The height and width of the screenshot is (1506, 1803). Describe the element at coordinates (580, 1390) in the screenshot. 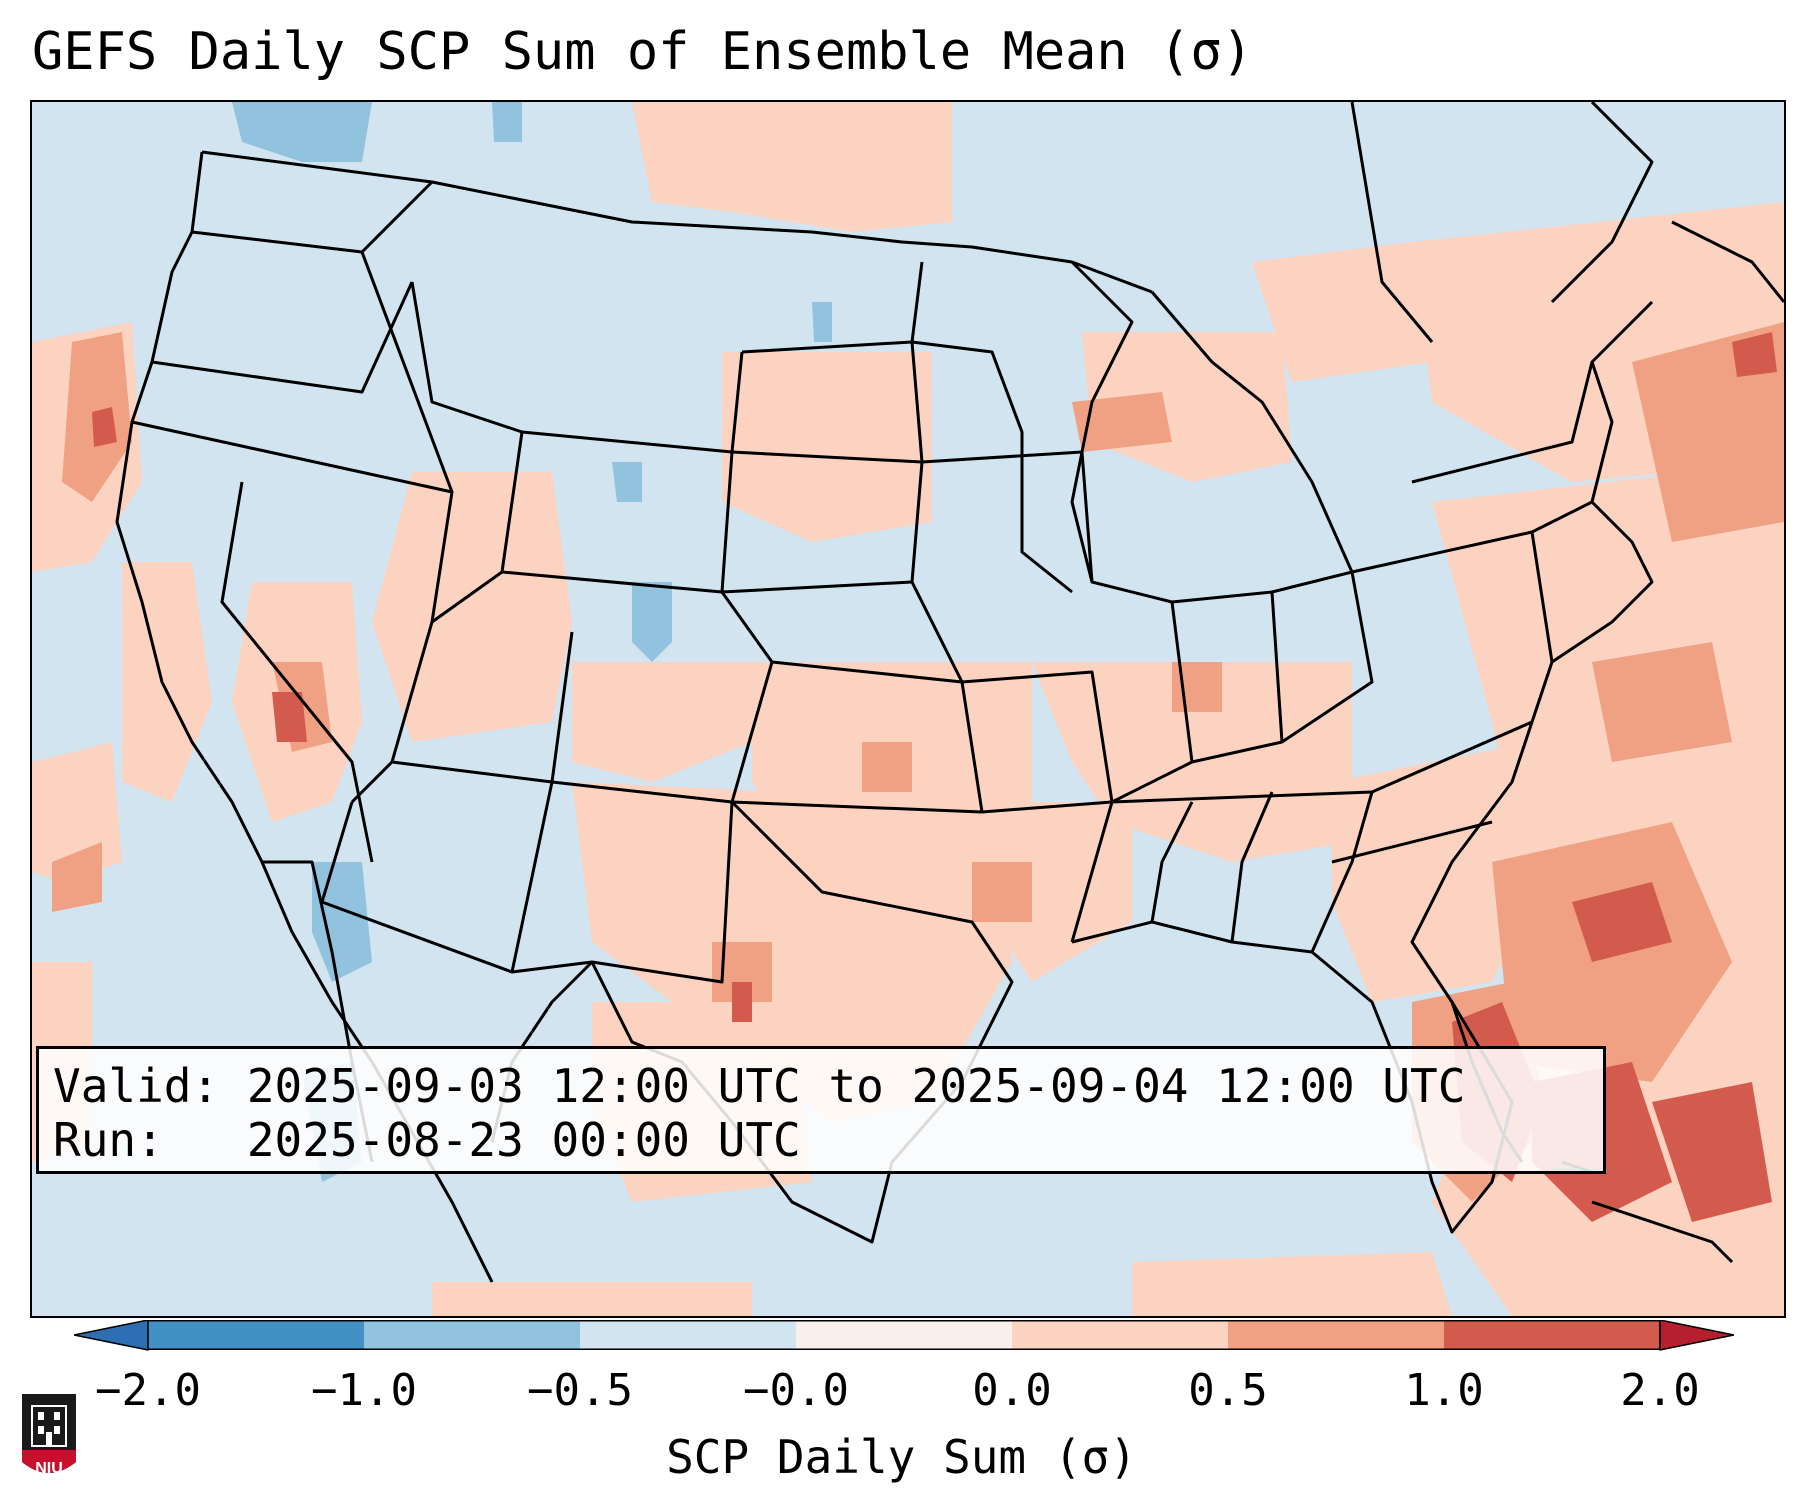

I see `colorbar-tick: −0.5` at that location.